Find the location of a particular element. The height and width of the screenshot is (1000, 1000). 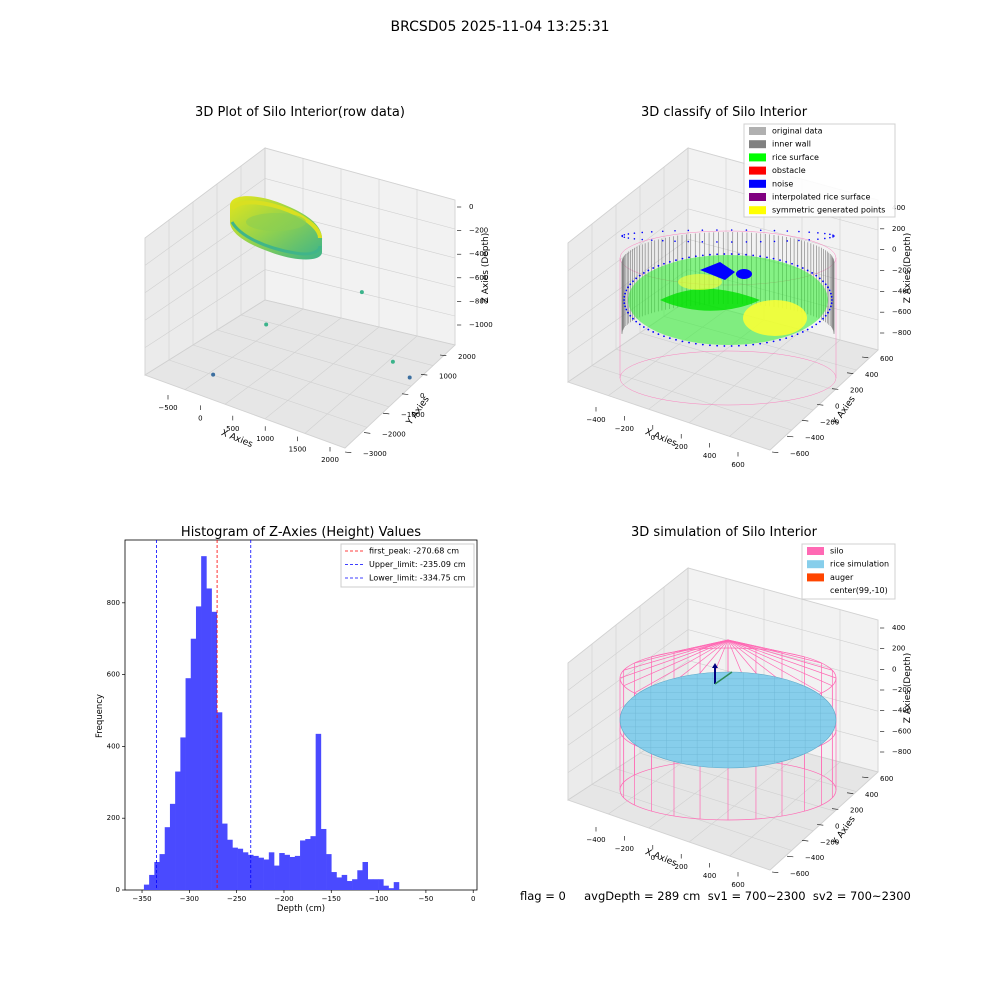

classify-rice-surface is located at coordinates (728, 300).